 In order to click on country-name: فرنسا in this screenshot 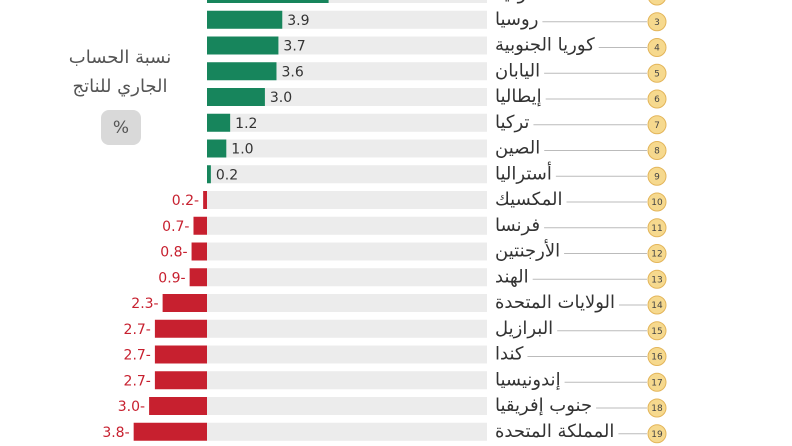, I will do `click(517, 225)`.